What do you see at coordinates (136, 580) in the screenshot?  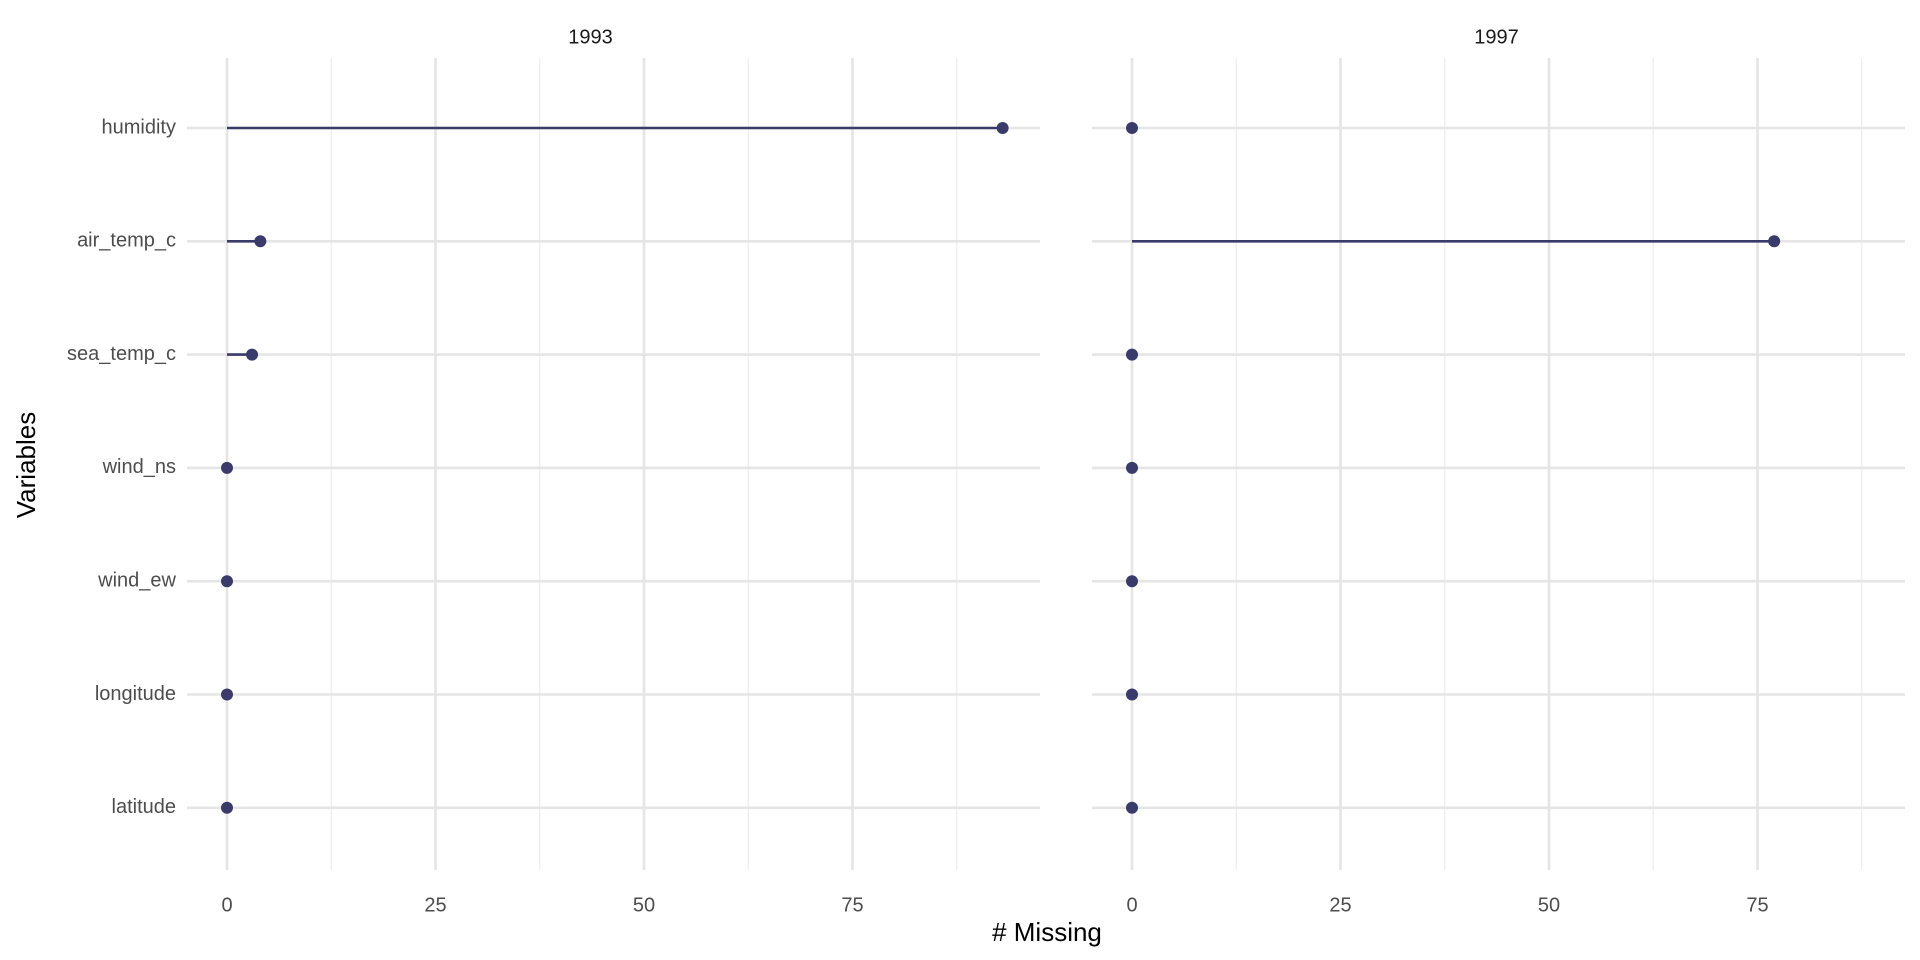 I see `y-tick-label: wind_ew` at bounding box center [136, 580].